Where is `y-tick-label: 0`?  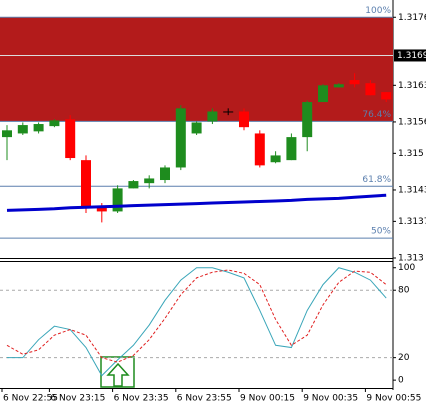 y-tick-label: 0 is located at coordinates (401, 381).